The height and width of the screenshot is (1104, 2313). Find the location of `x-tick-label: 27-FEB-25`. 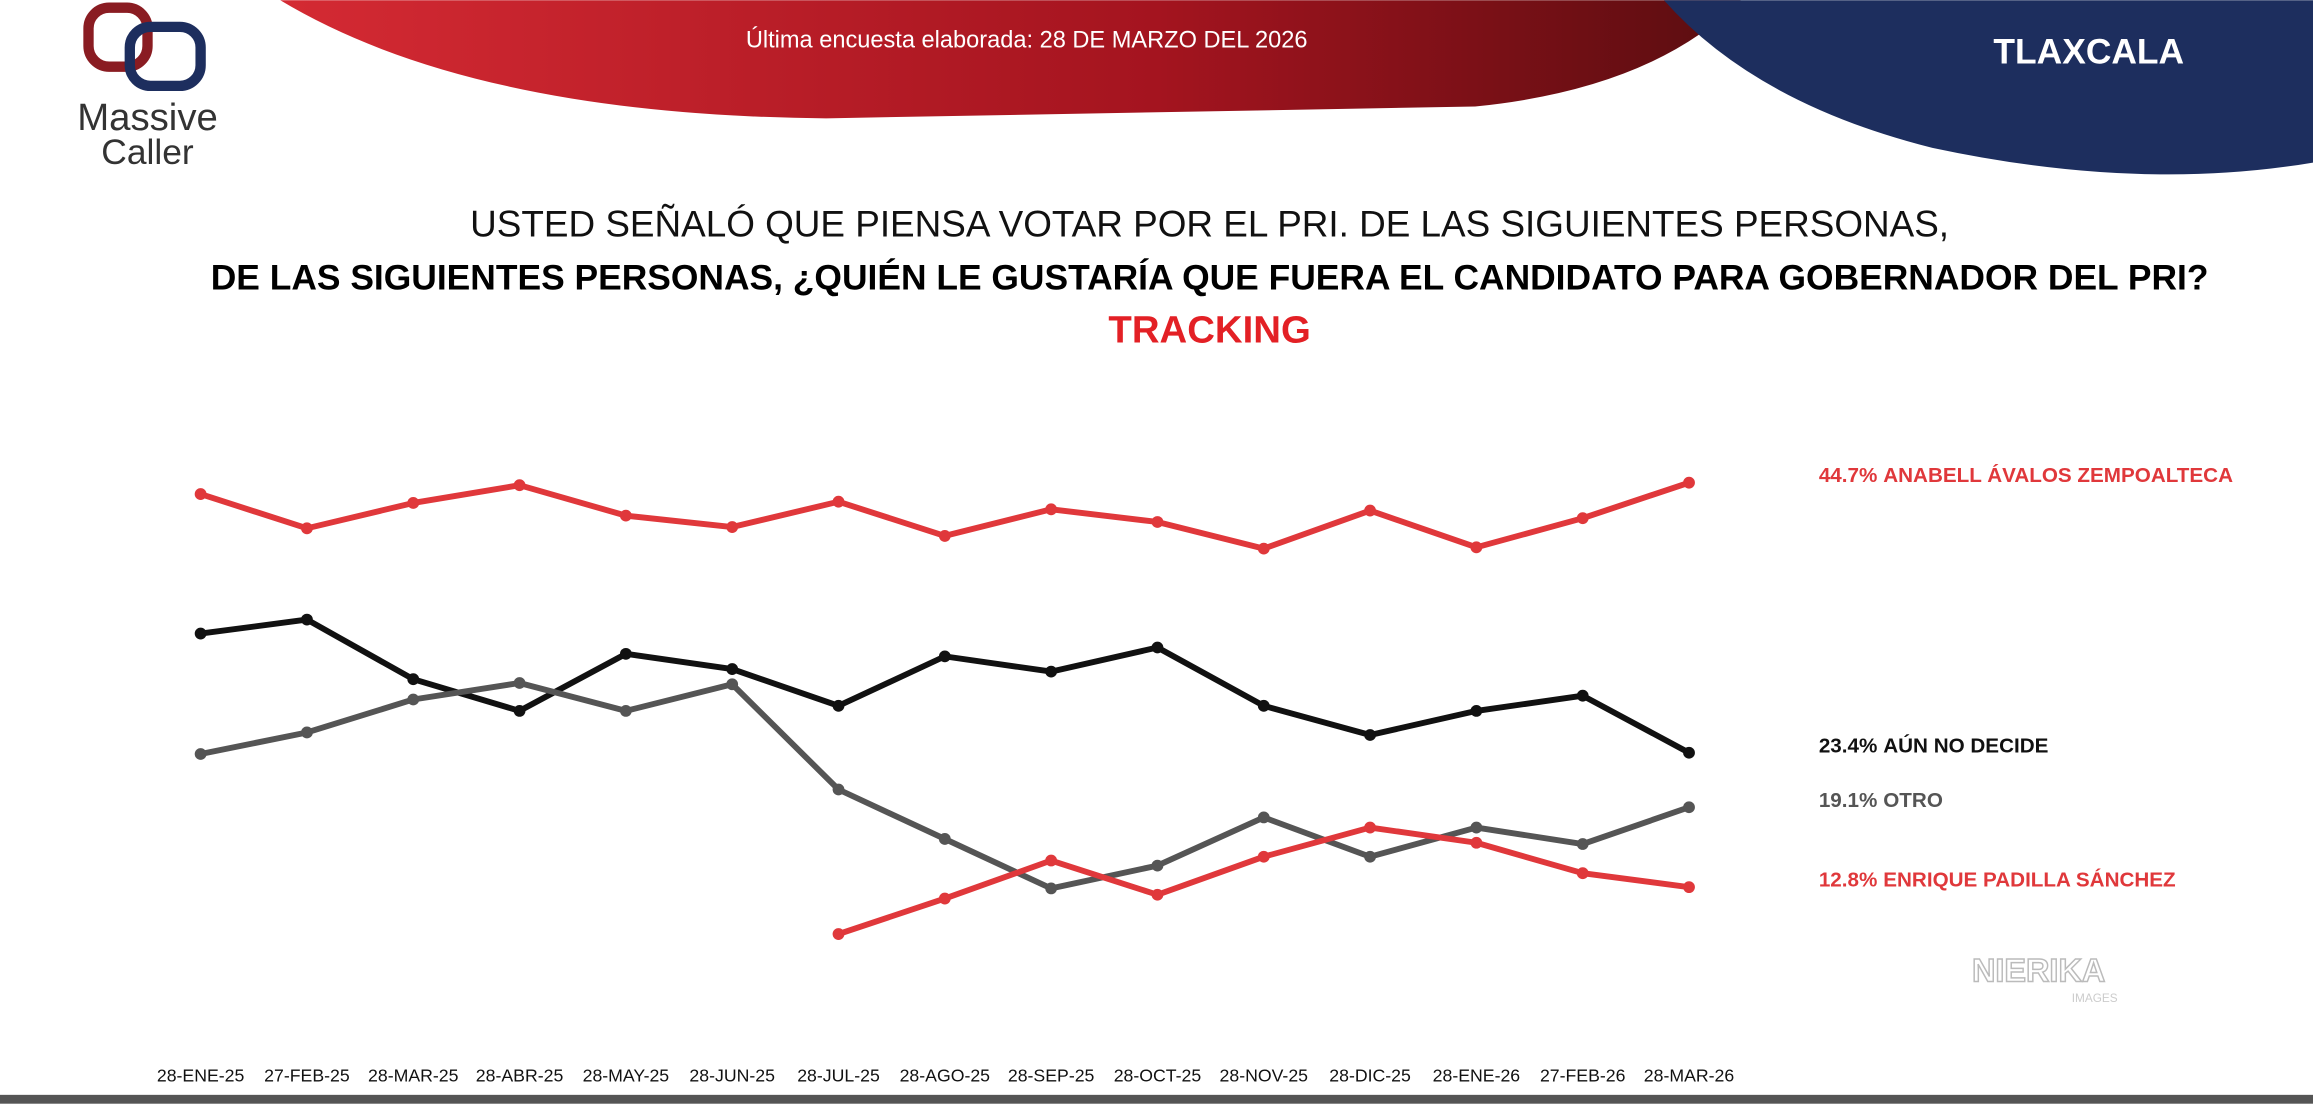

x-tick-label: 27-FEB-25 is located at coordinates (307, 1076).